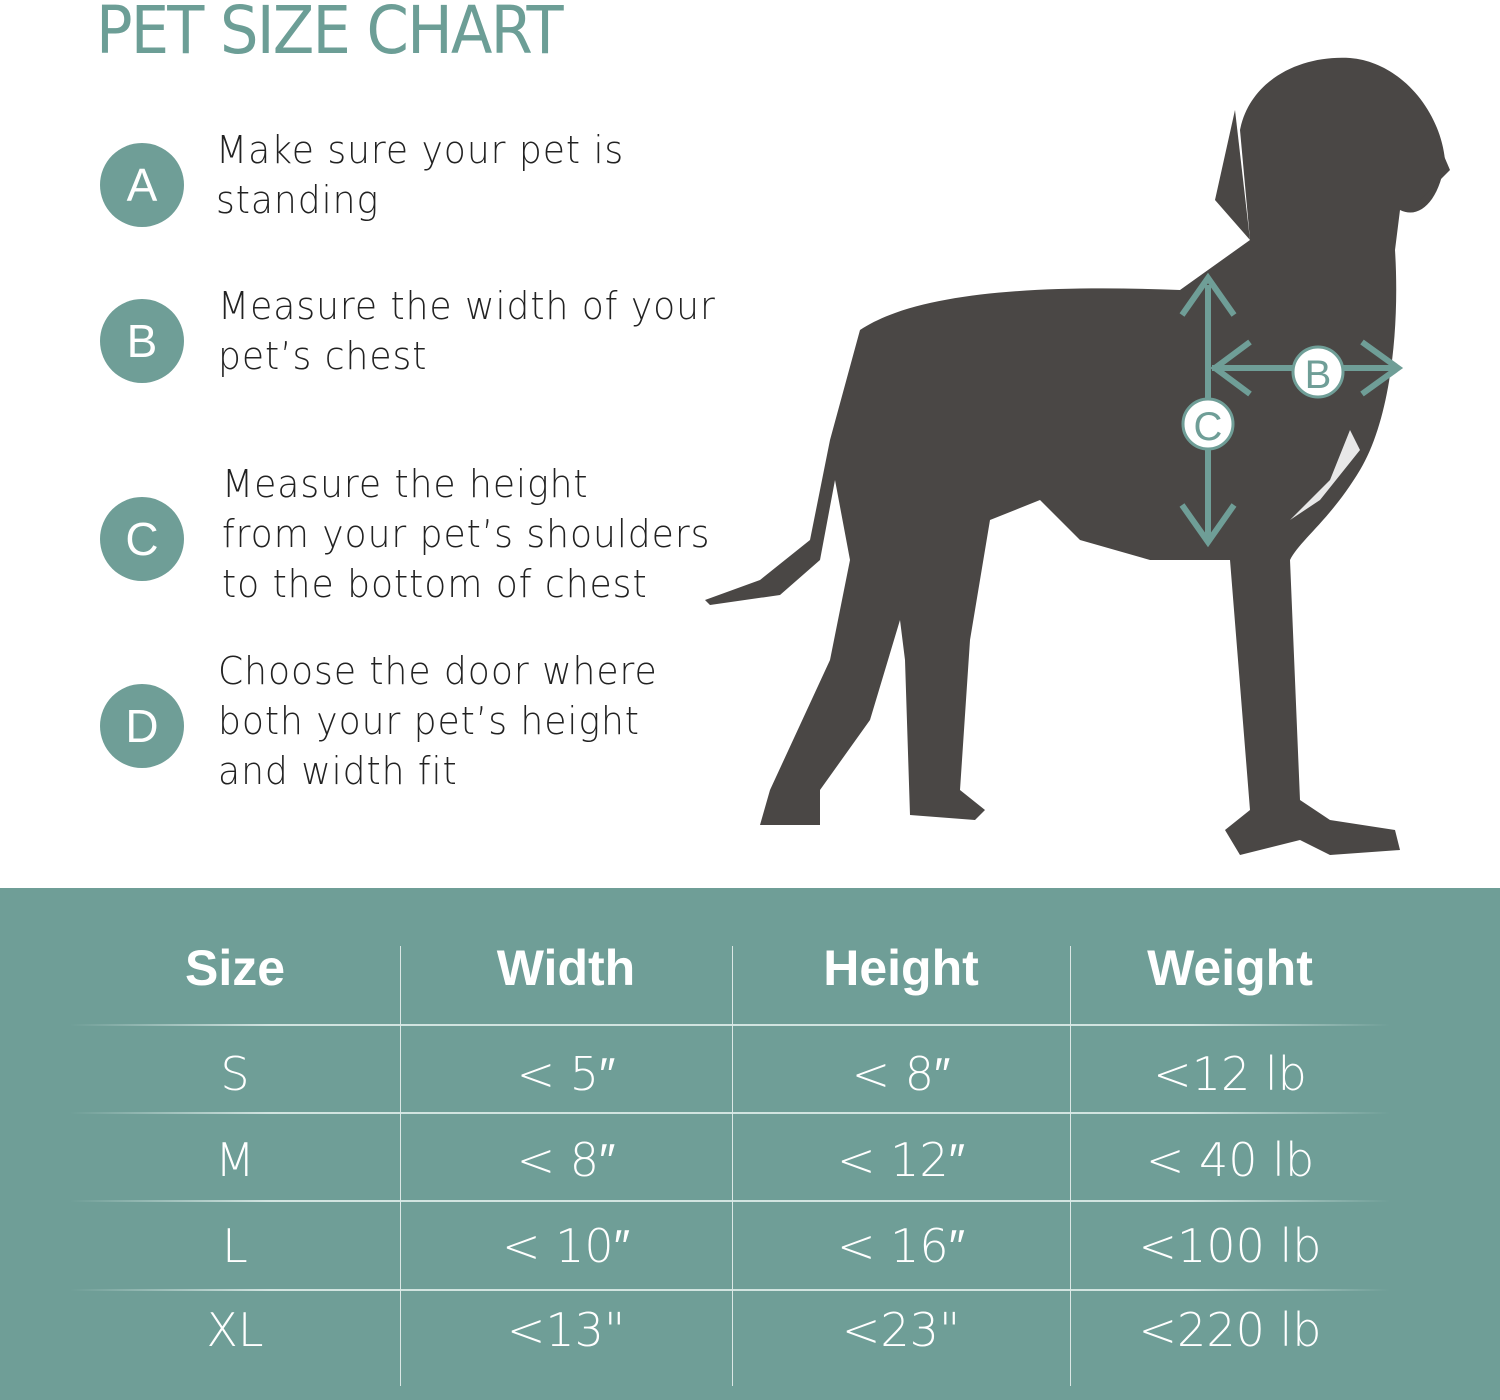 The height and width of the screenshot is (1400, 1500). Describe the element at coordinates (566, 1330) in the screenshot. I see `cell-width: <13"` at that location.